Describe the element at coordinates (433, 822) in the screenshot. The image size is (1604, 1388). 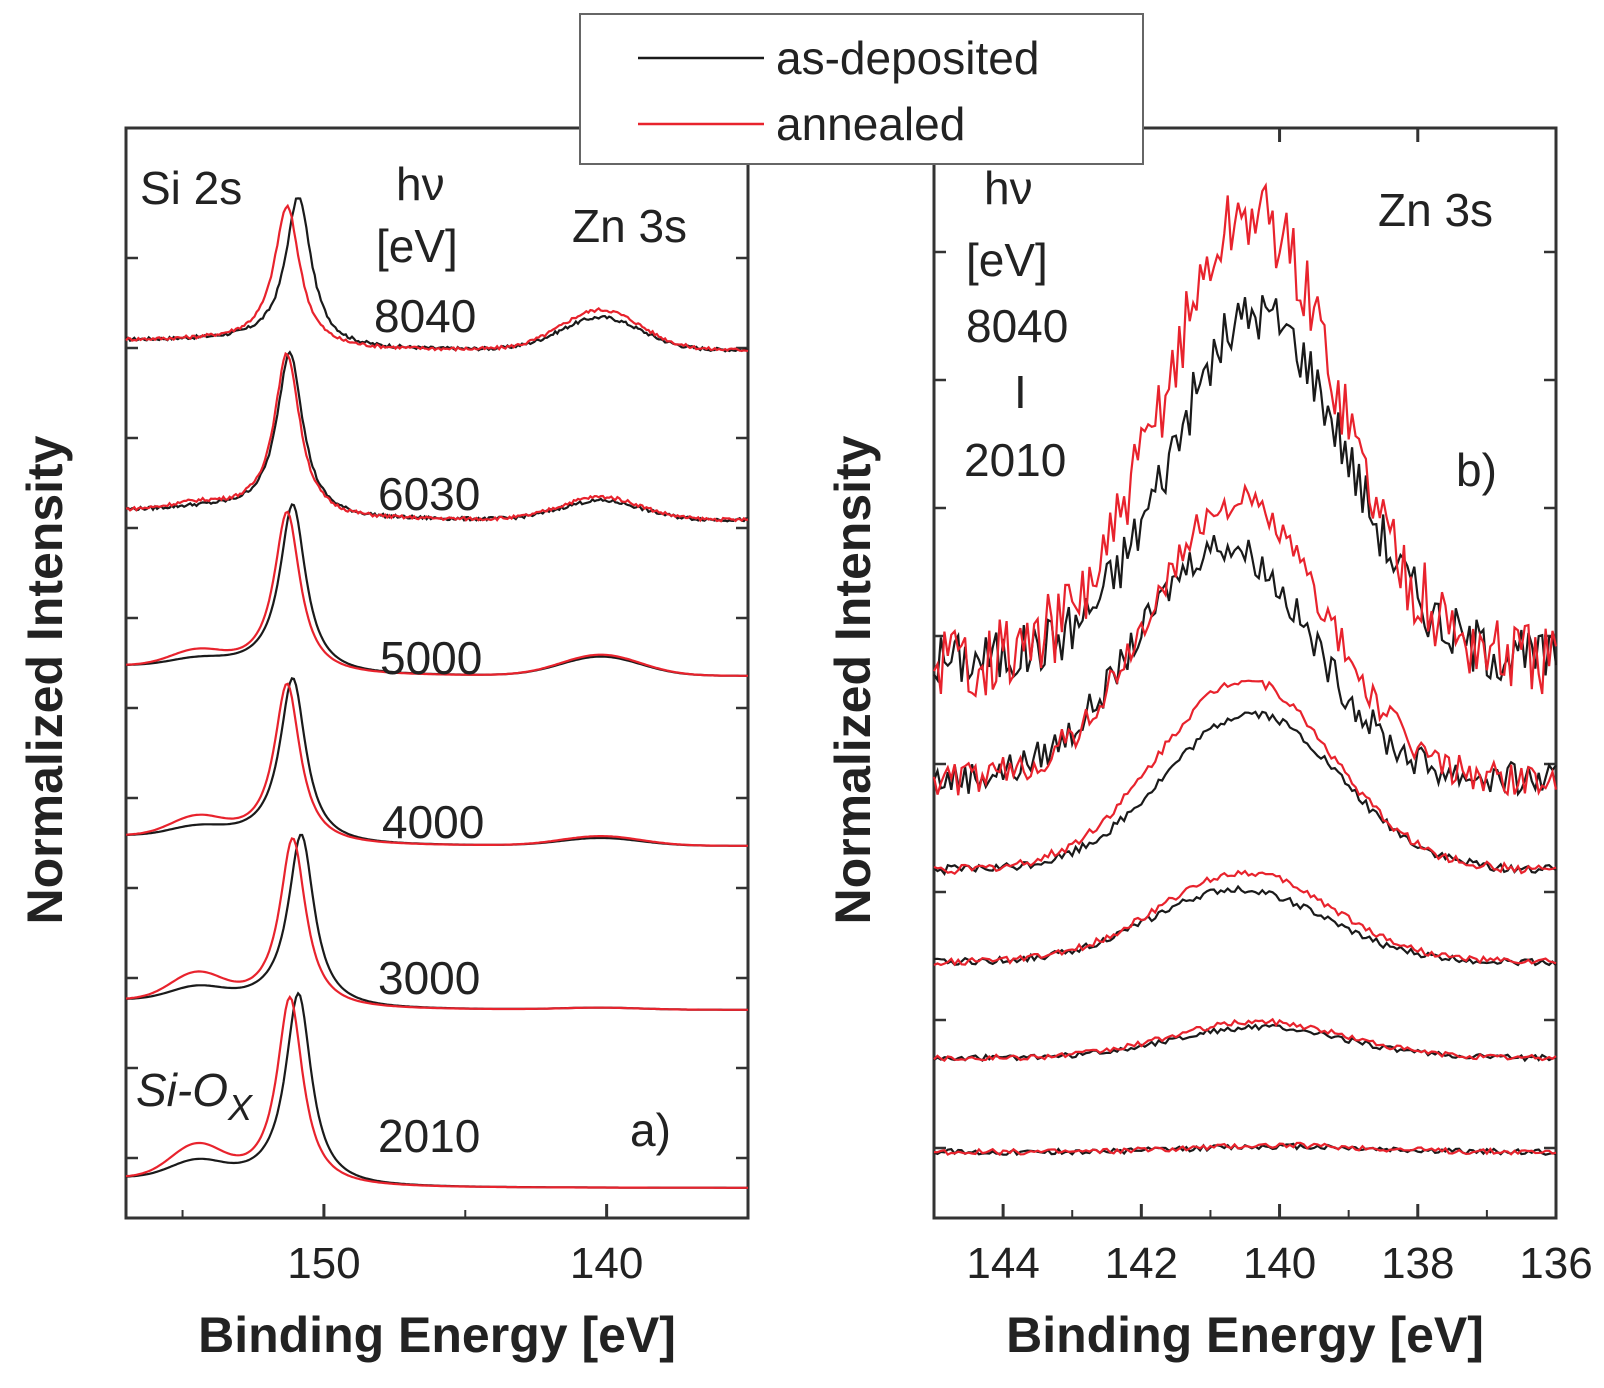
I see `hv-label-4000: 4000` at that location.